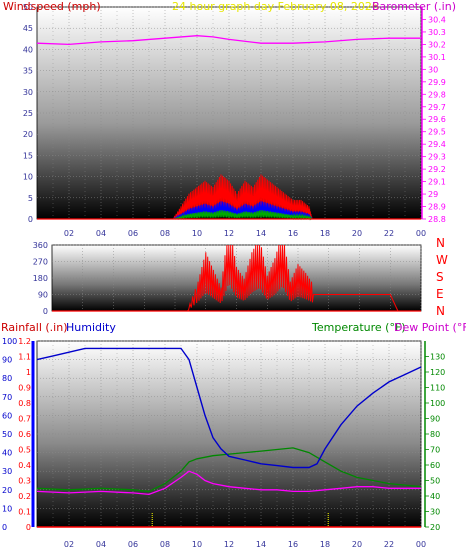 The height and width of the screenshot is (555, 466). I want to click on humidity-tick-label: 70, so click(7, 397).